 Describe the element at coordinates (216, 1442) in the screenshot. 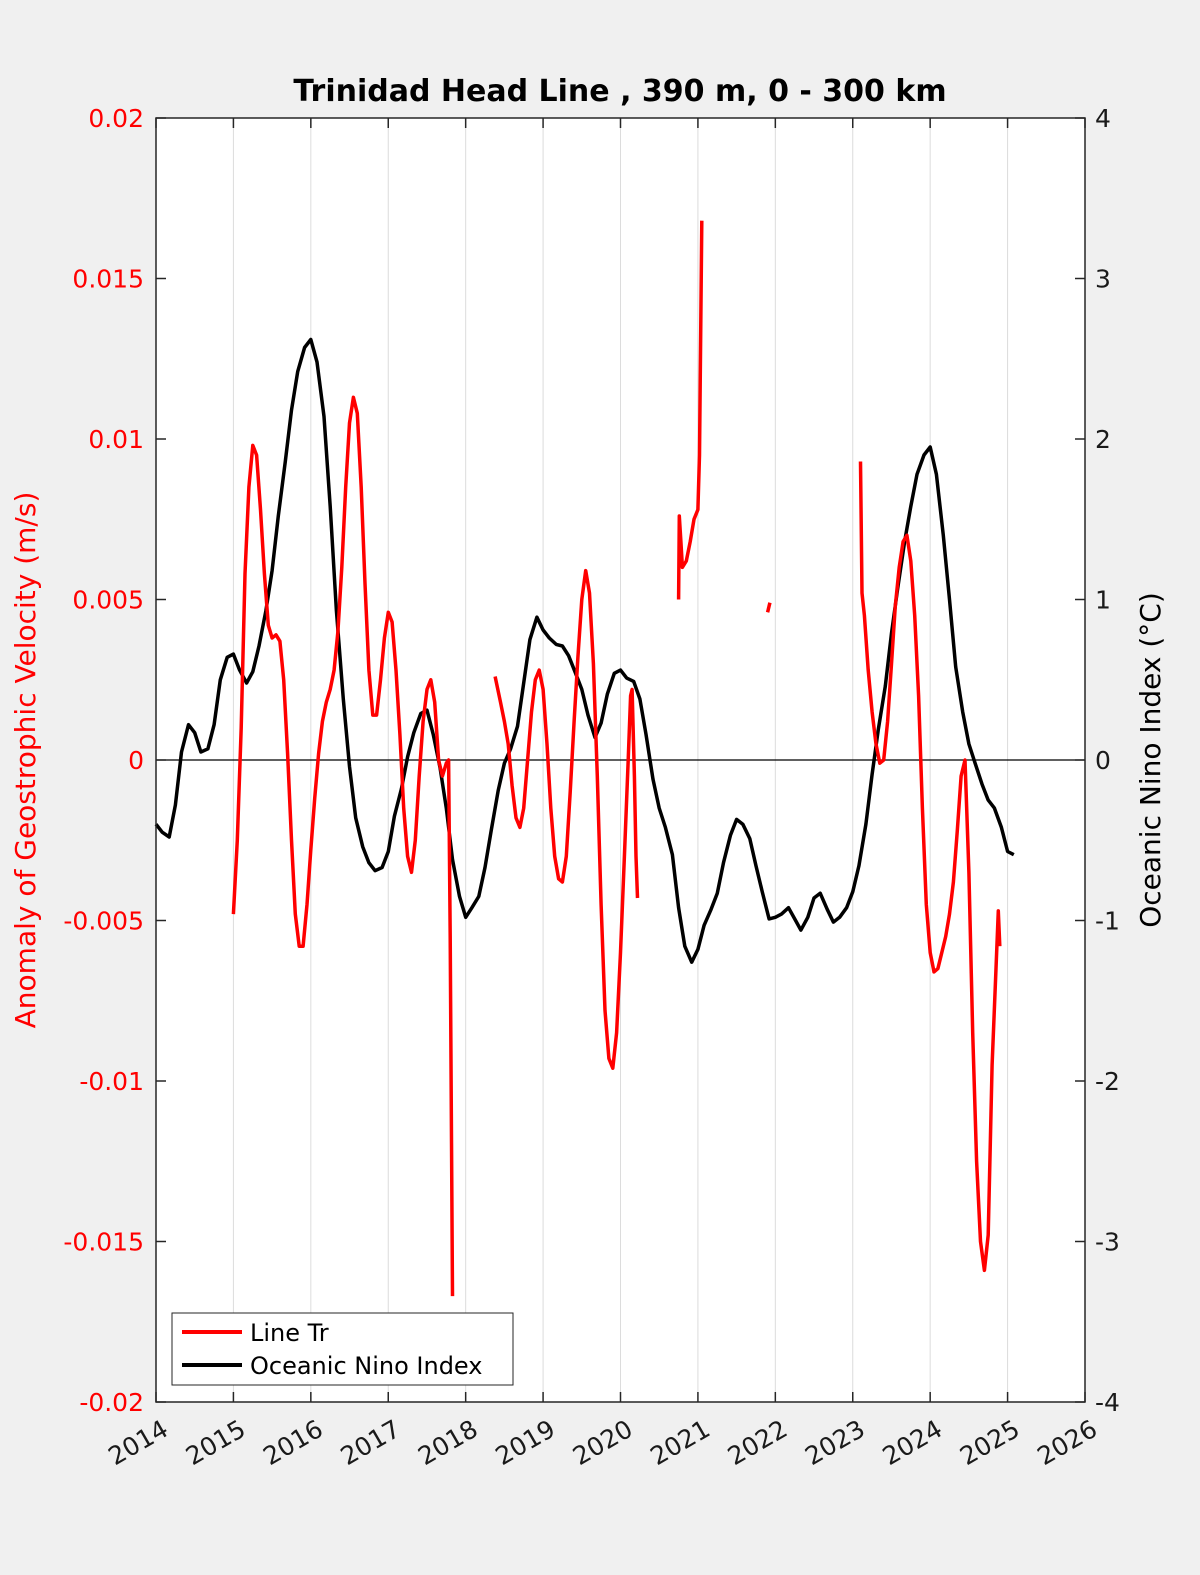

I see `x-tick-label: 2015` at that location.